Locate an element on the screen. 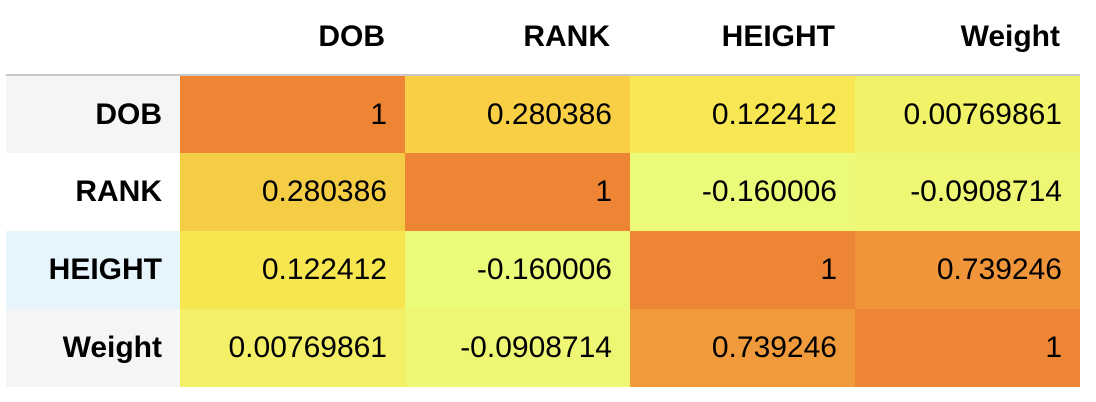 The height and width of the screenshot is (402, 1096). row-header-dob: DOB is located at coordinates (93, 114).